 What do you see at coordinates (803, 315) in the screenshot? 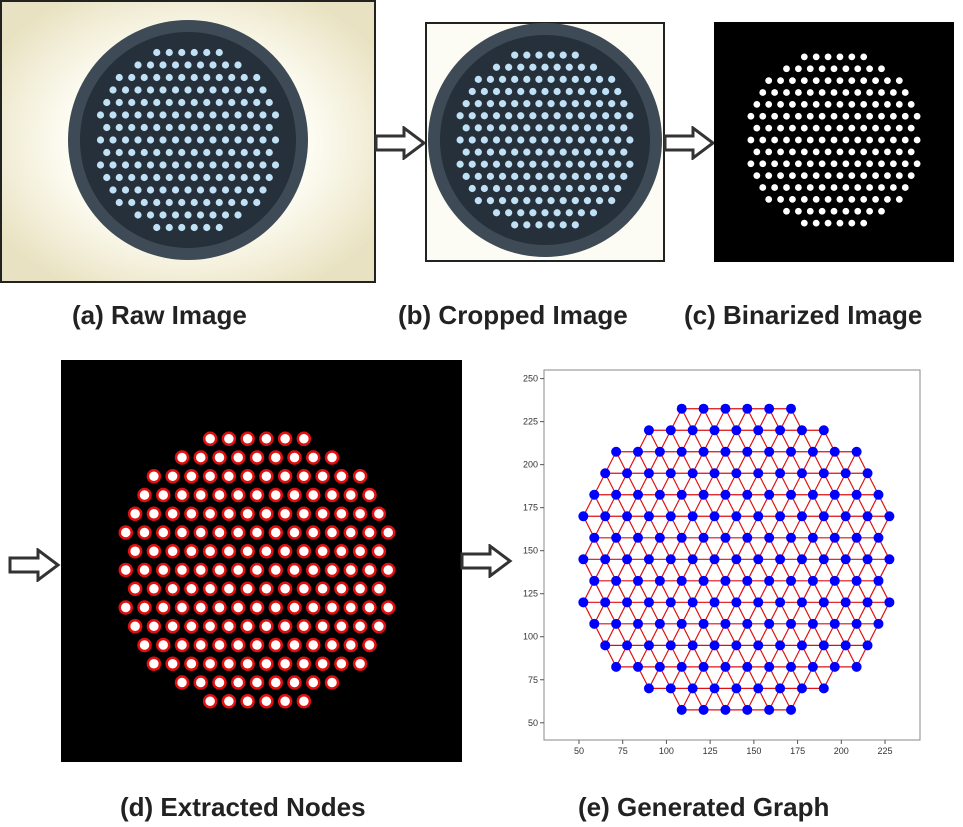
I see `caption-binarized-image: (c) Binarized Image` at bounding box center [803, 315].